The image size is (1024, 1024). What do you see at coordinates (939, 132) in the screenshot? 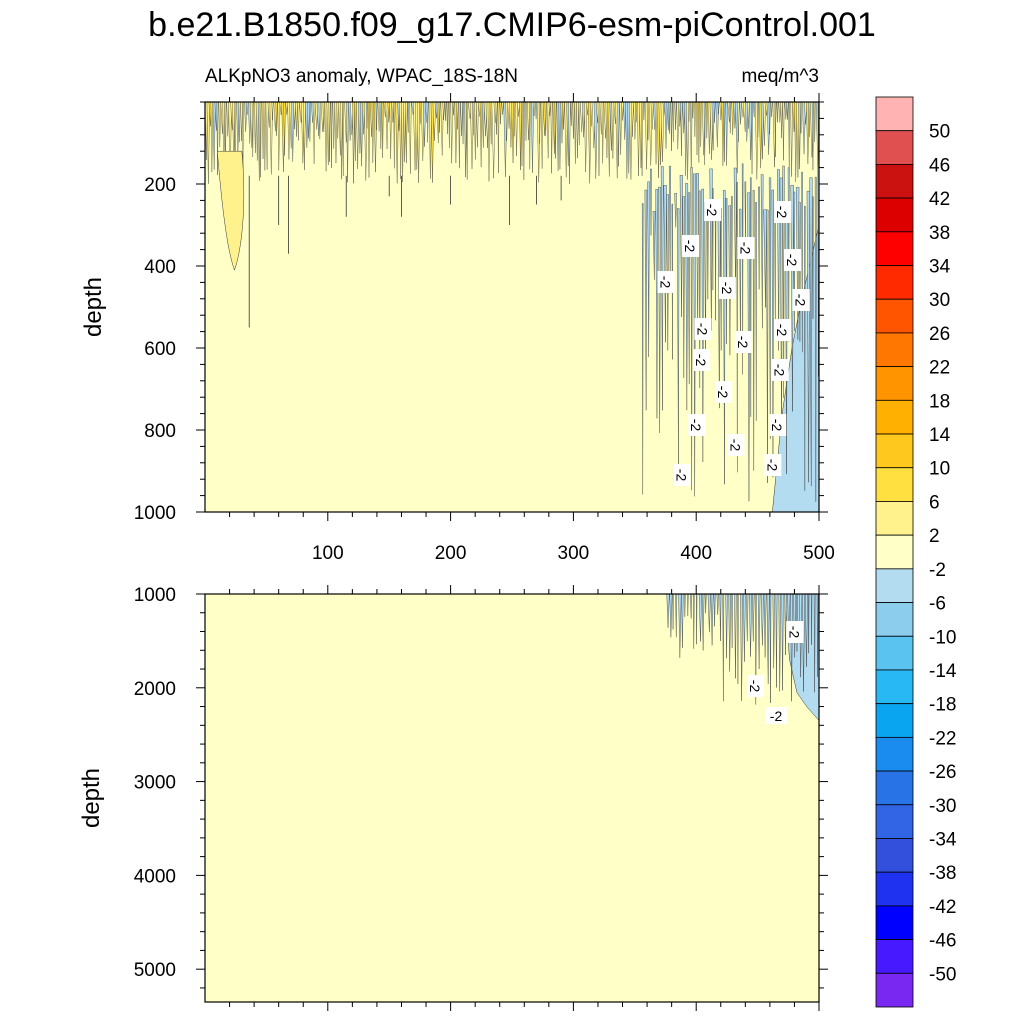
I see `colorbar-label: 50` at bounding box center [939, 132].